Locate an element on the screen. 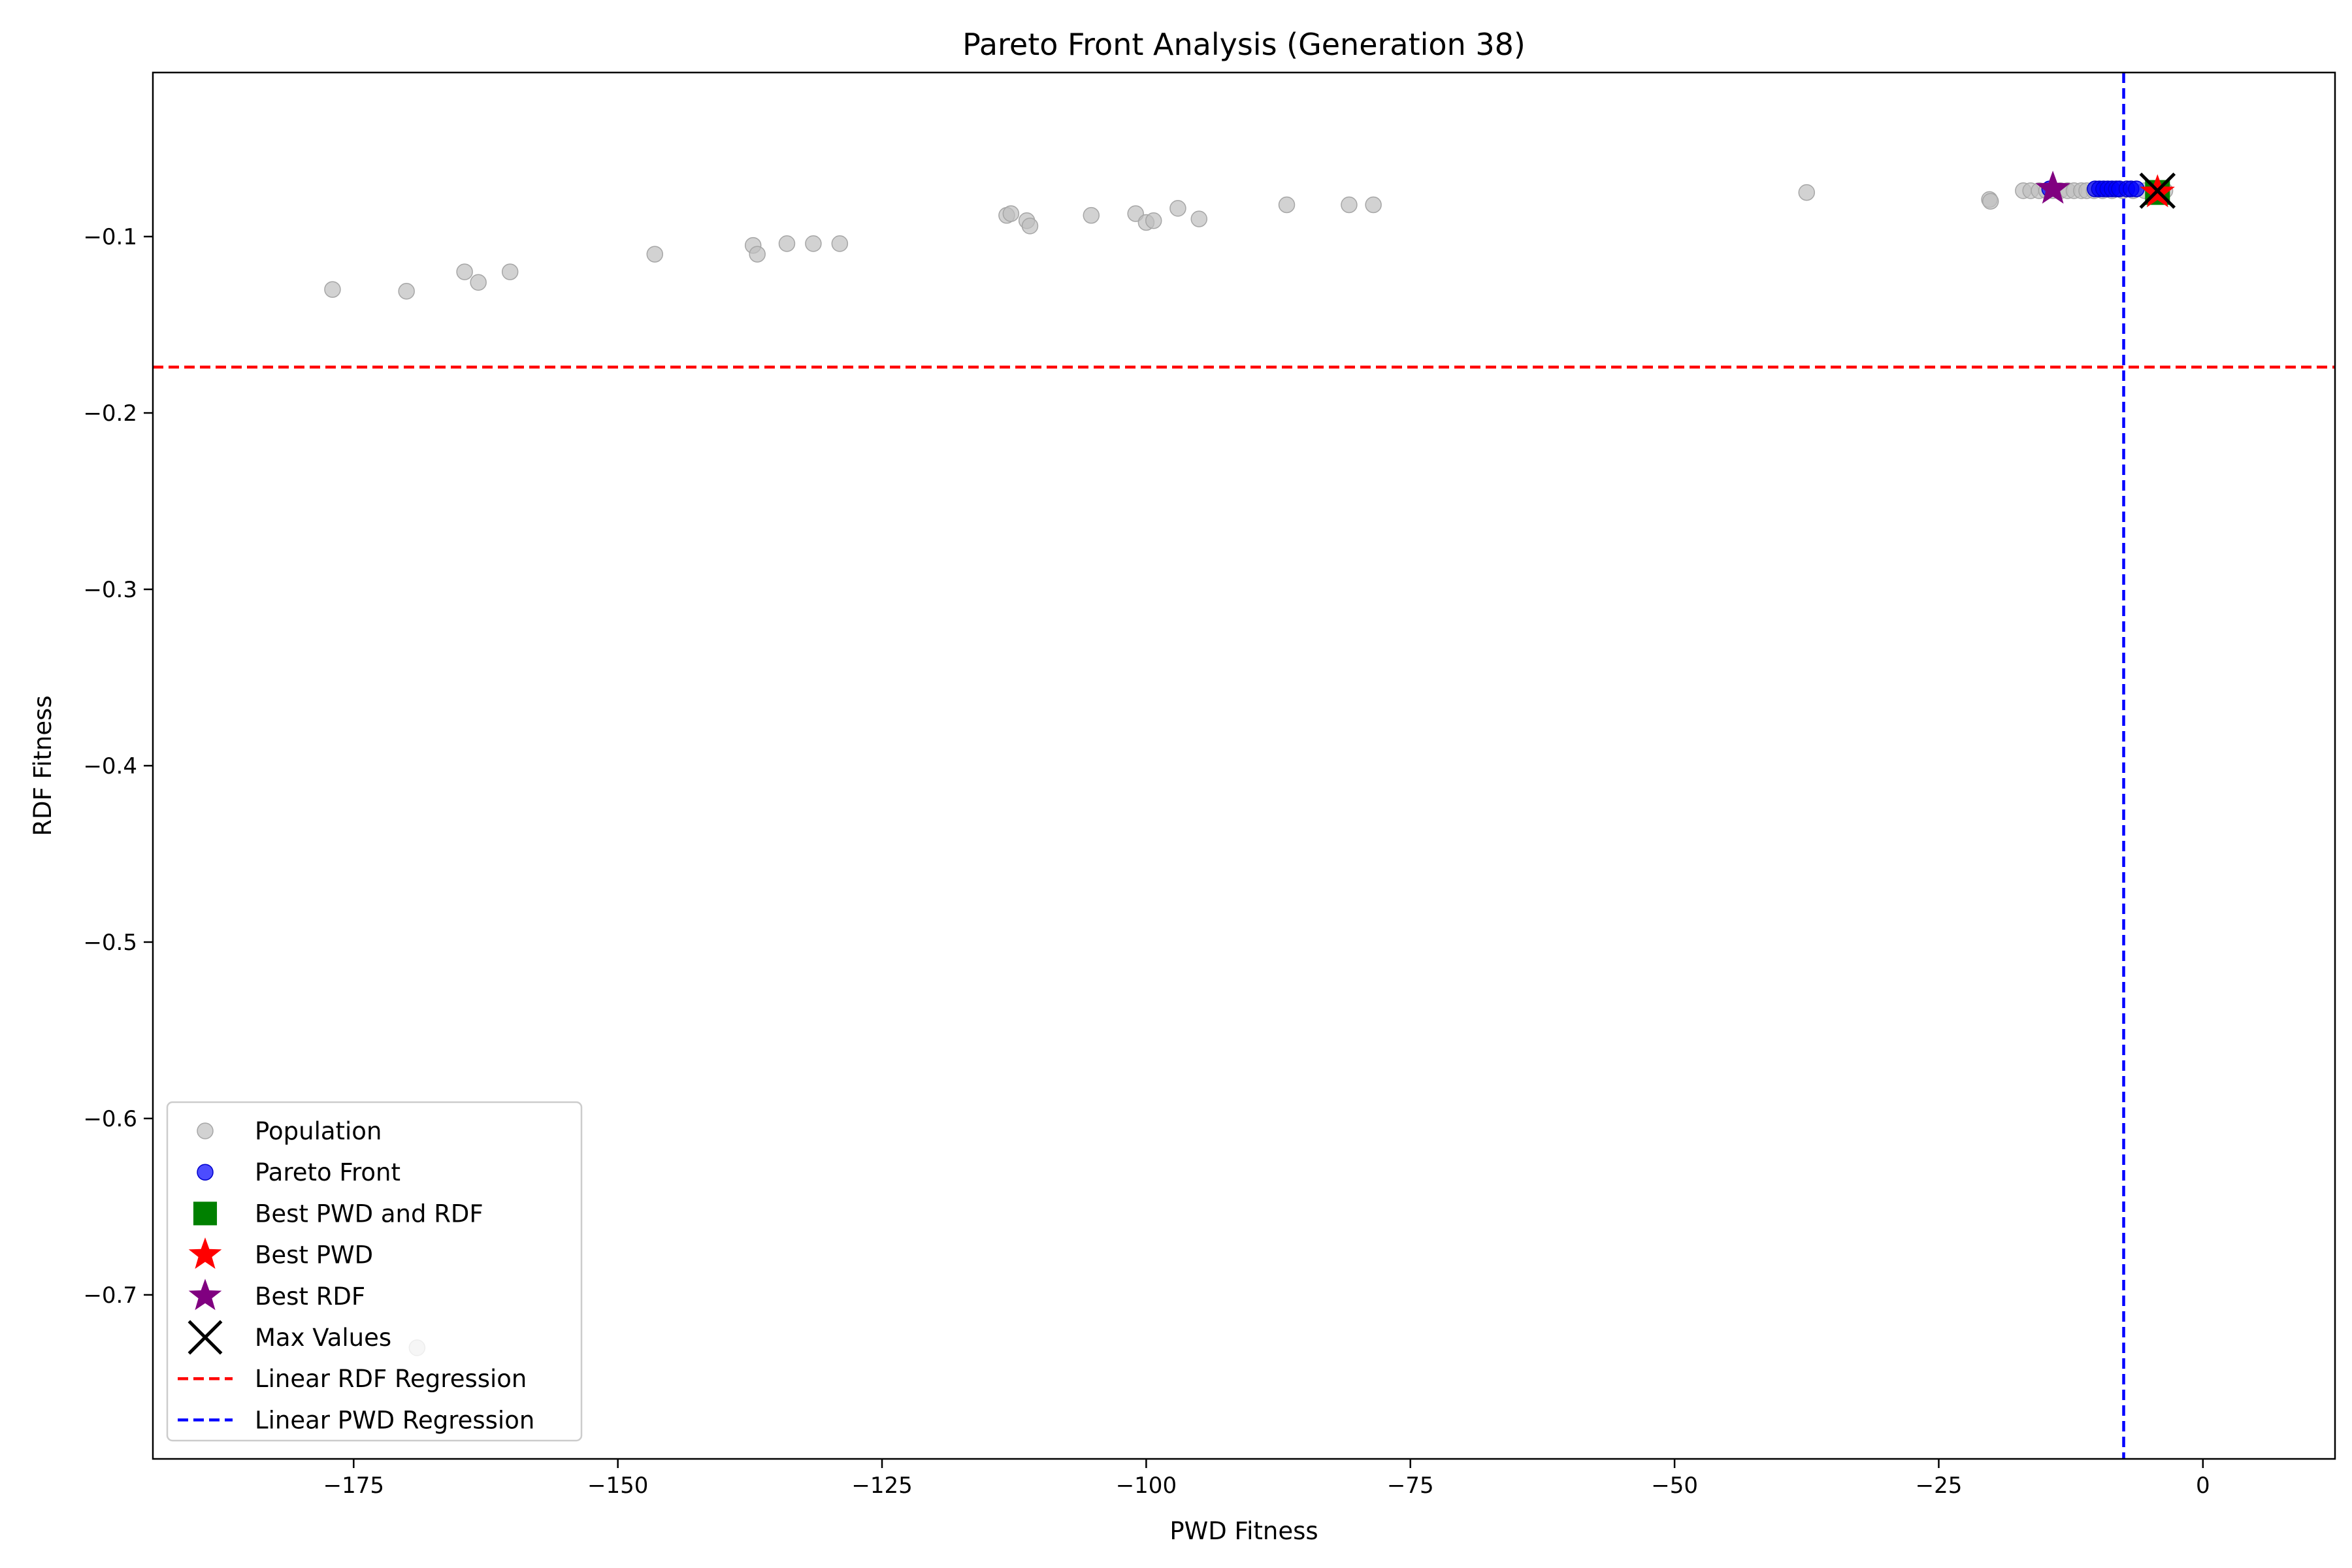 This screenshot has width=2352, height=1568. legend-best-pwd-and-rdf-label: Best PWD and RDF is located at coordinates (369, 1214).